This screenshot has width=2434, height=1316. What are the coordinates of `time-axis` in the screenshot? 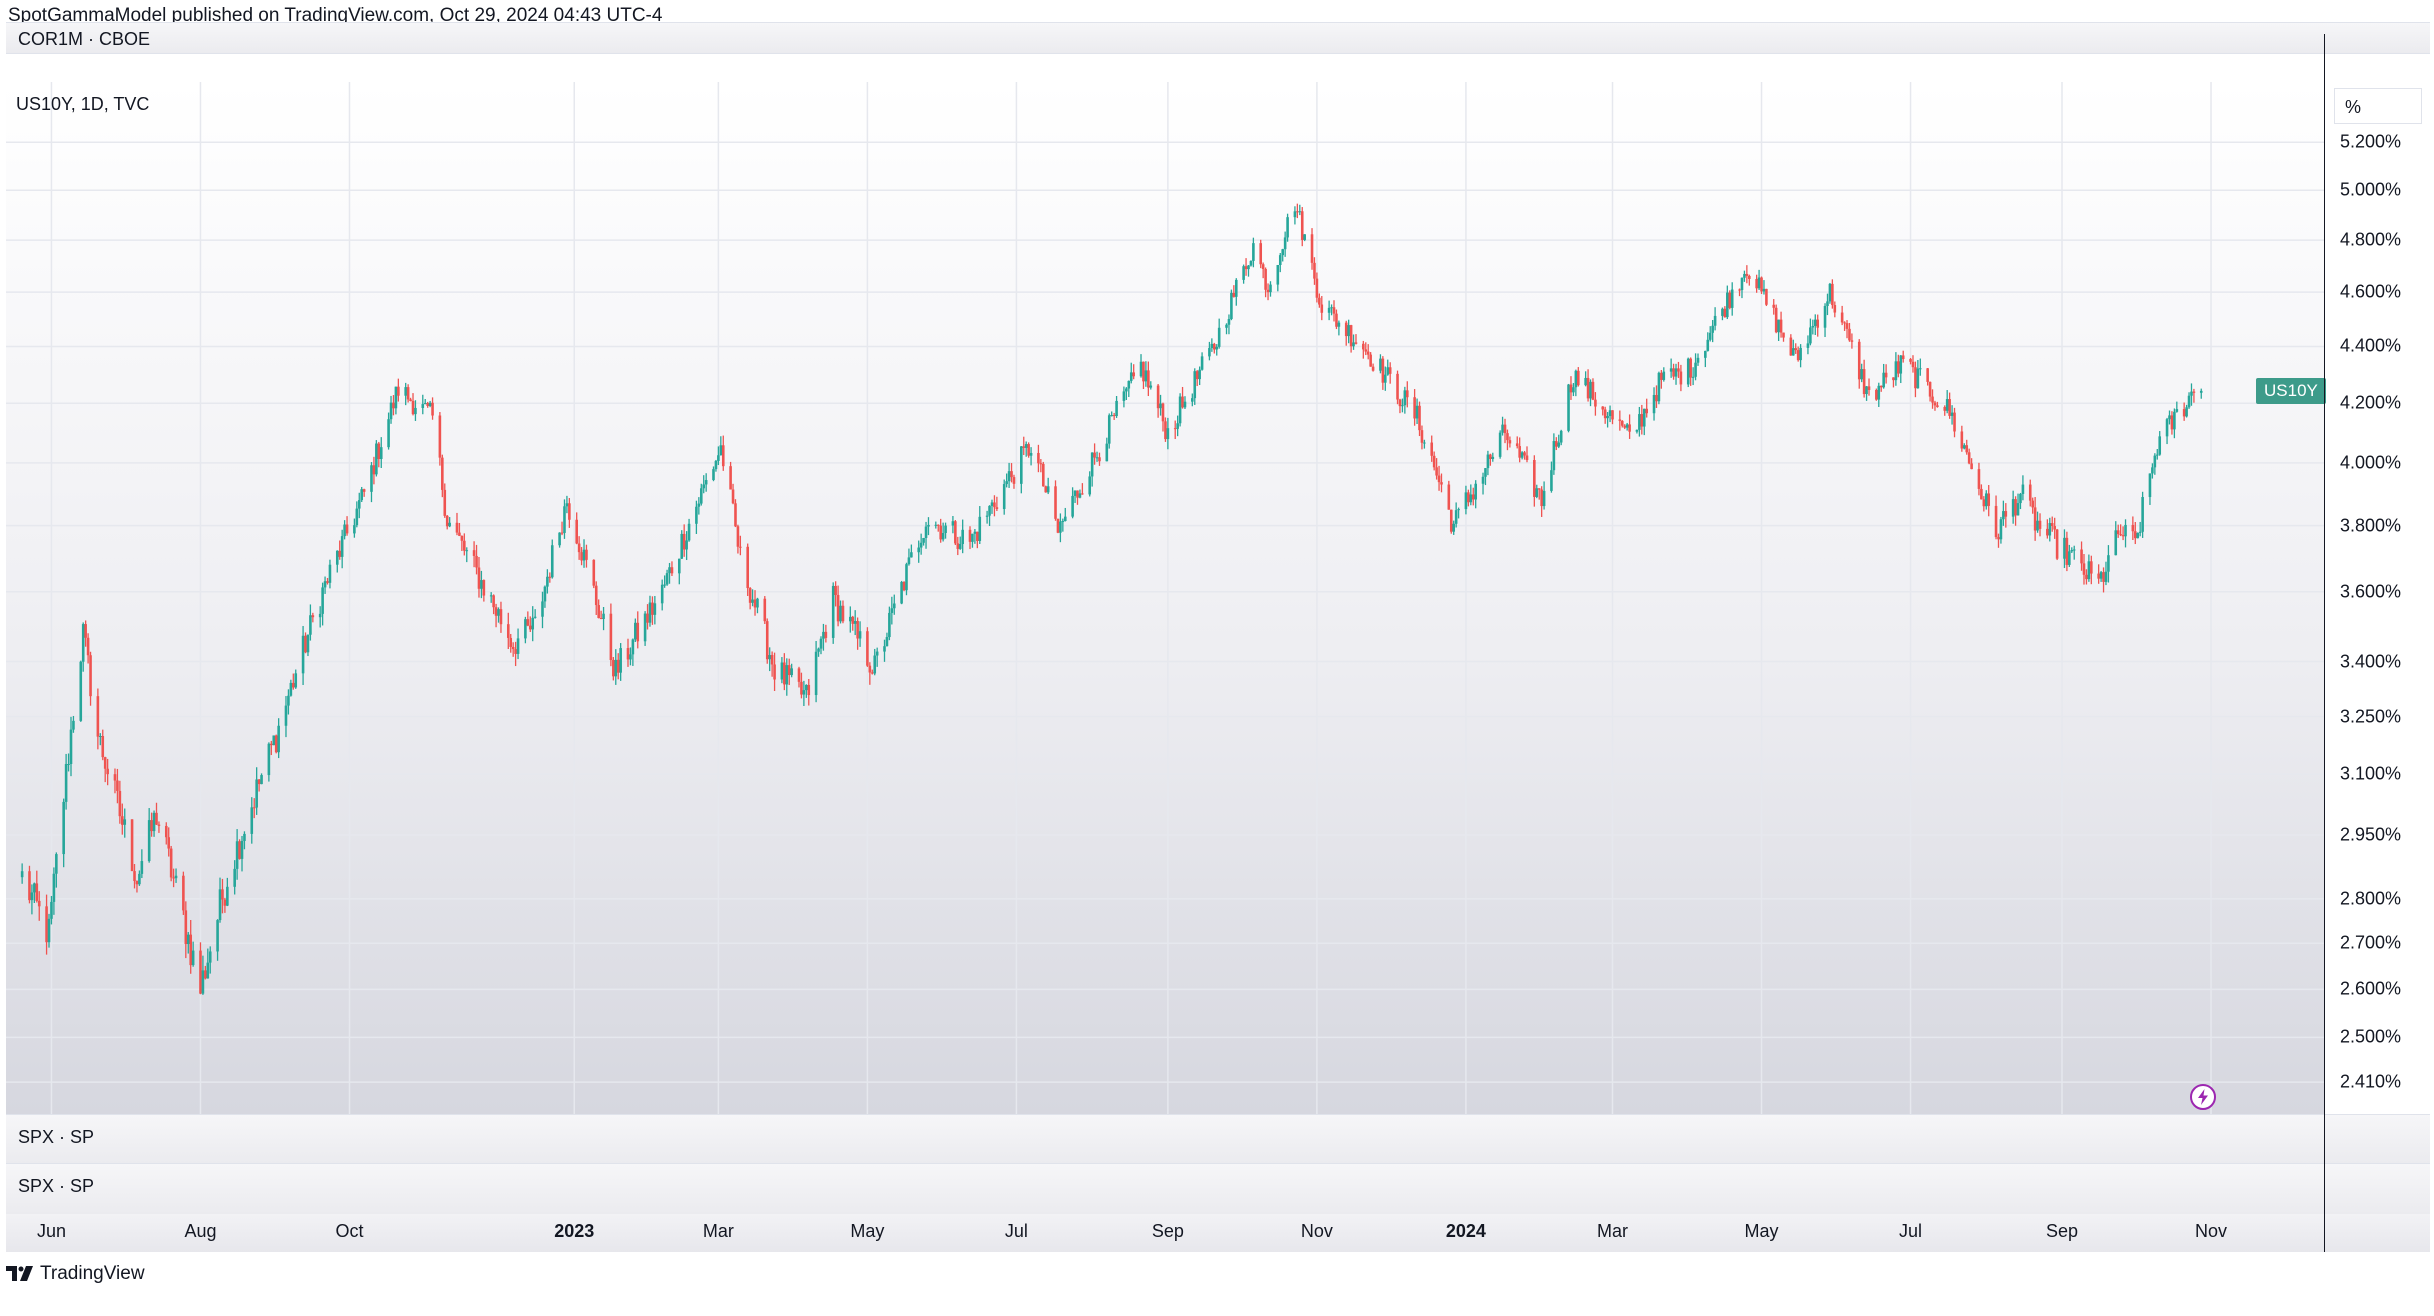 It's located at (1218, 1233).